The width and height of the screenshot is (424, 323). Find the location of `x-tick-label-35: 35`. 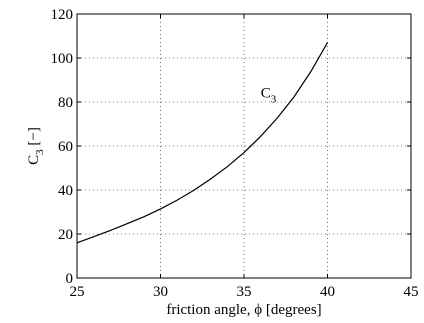

x-tick-label-35: 35 is located at coordinates (244, 292).